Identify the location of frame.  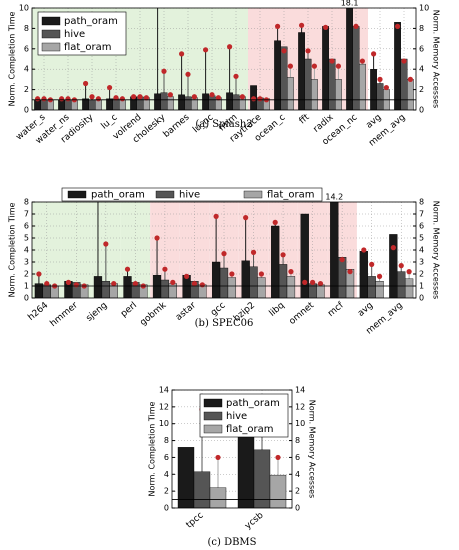
(232, 449).